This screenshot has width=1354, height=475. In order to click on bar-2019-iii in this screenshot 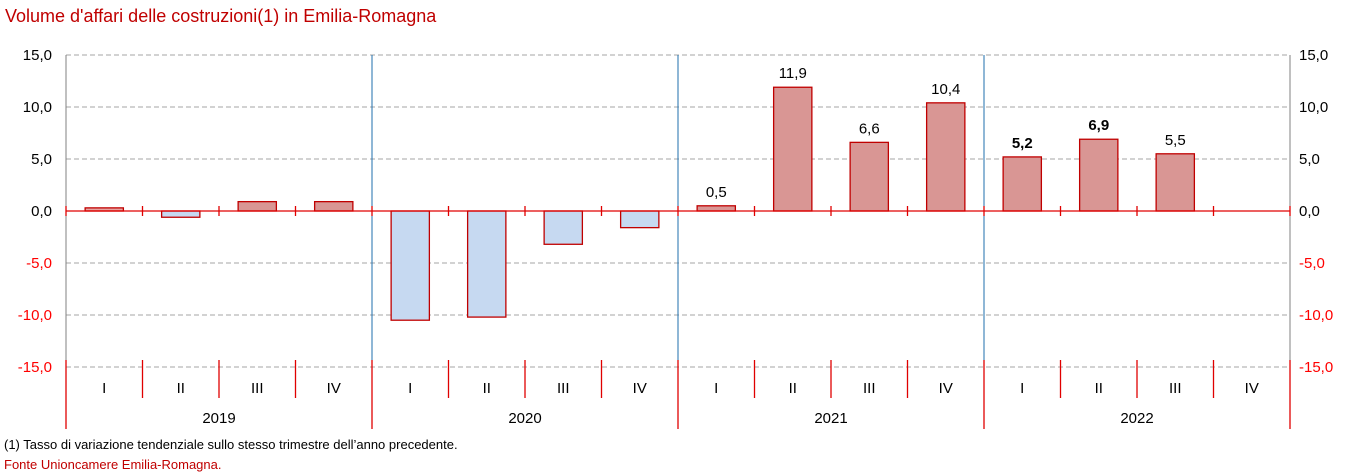, I will do `click(257, 206)`.